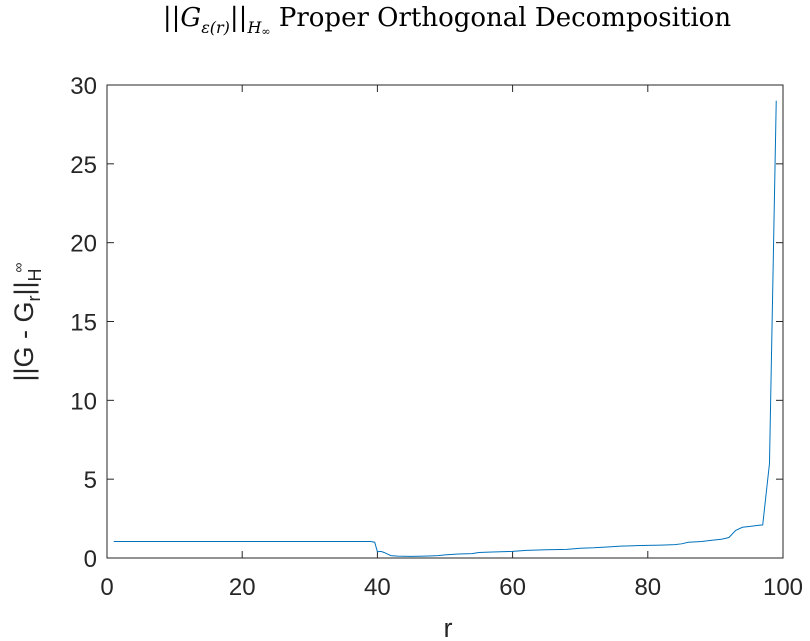  What do you see at coordinates (647, 587) in the screenshot?
I see `x-tick-label: 80` at bounding box center [647, 587].